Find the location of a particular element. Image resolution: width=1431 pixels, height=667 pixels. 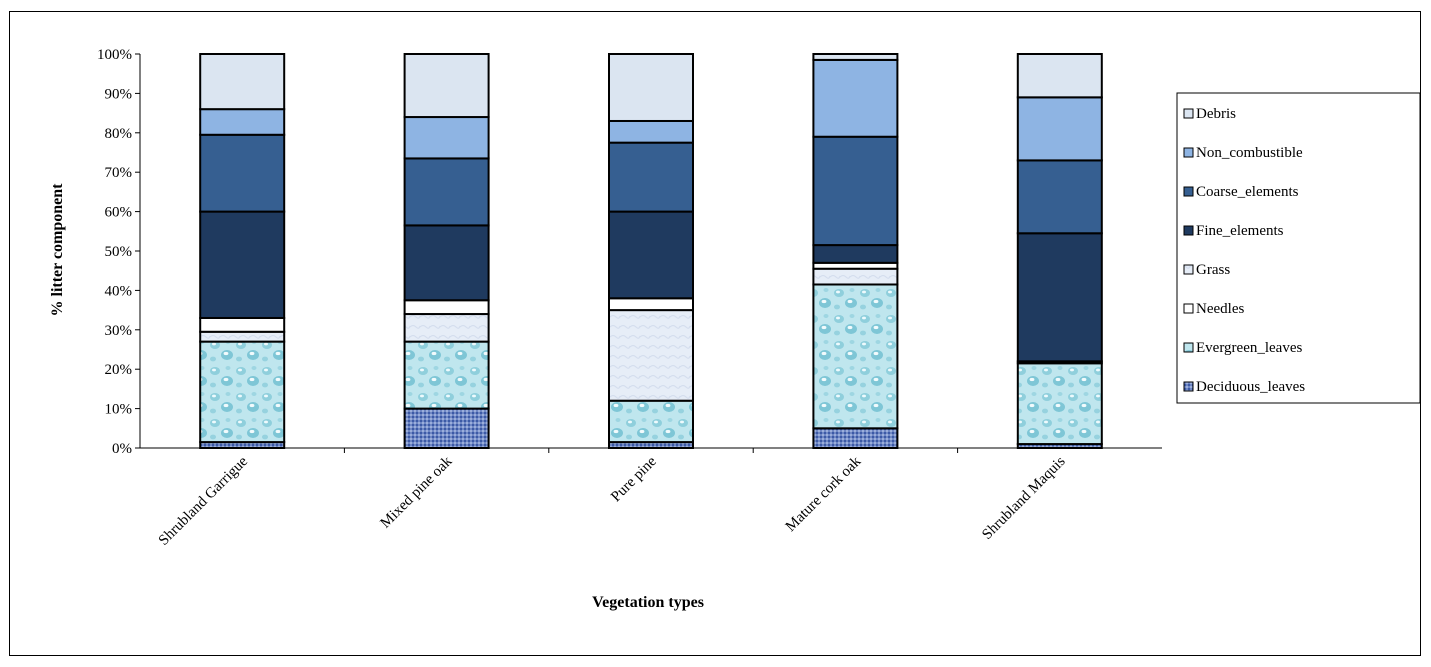

legend-label: Non_combustible is located at coordinates (1249, 153).